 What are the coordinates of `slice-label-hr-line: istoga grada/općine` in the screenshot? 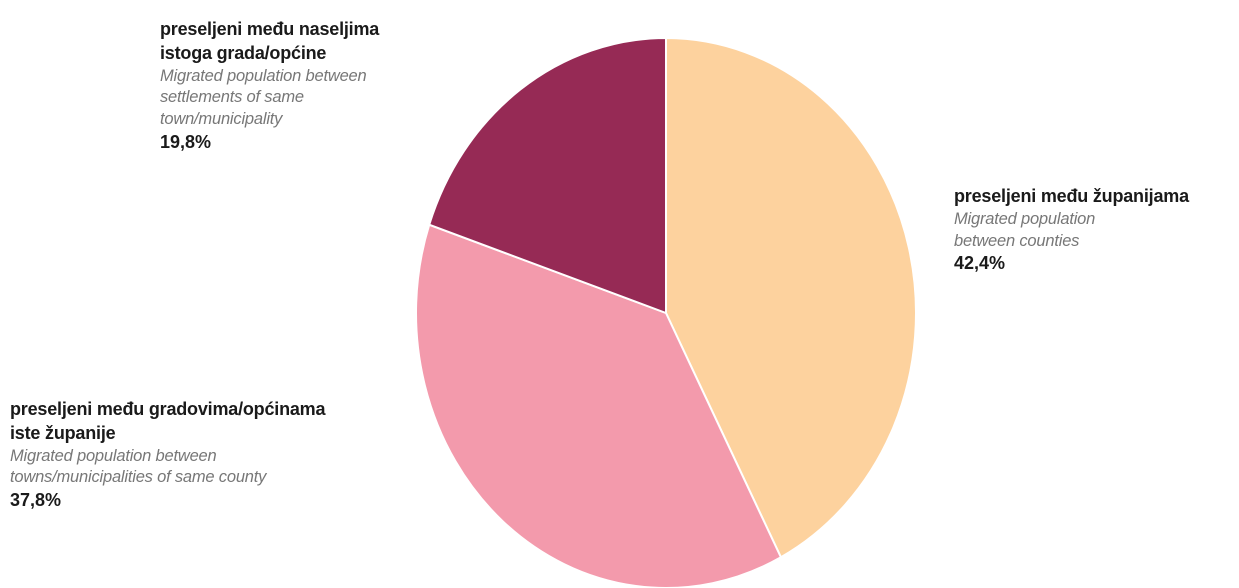 It's located at (243, 52).